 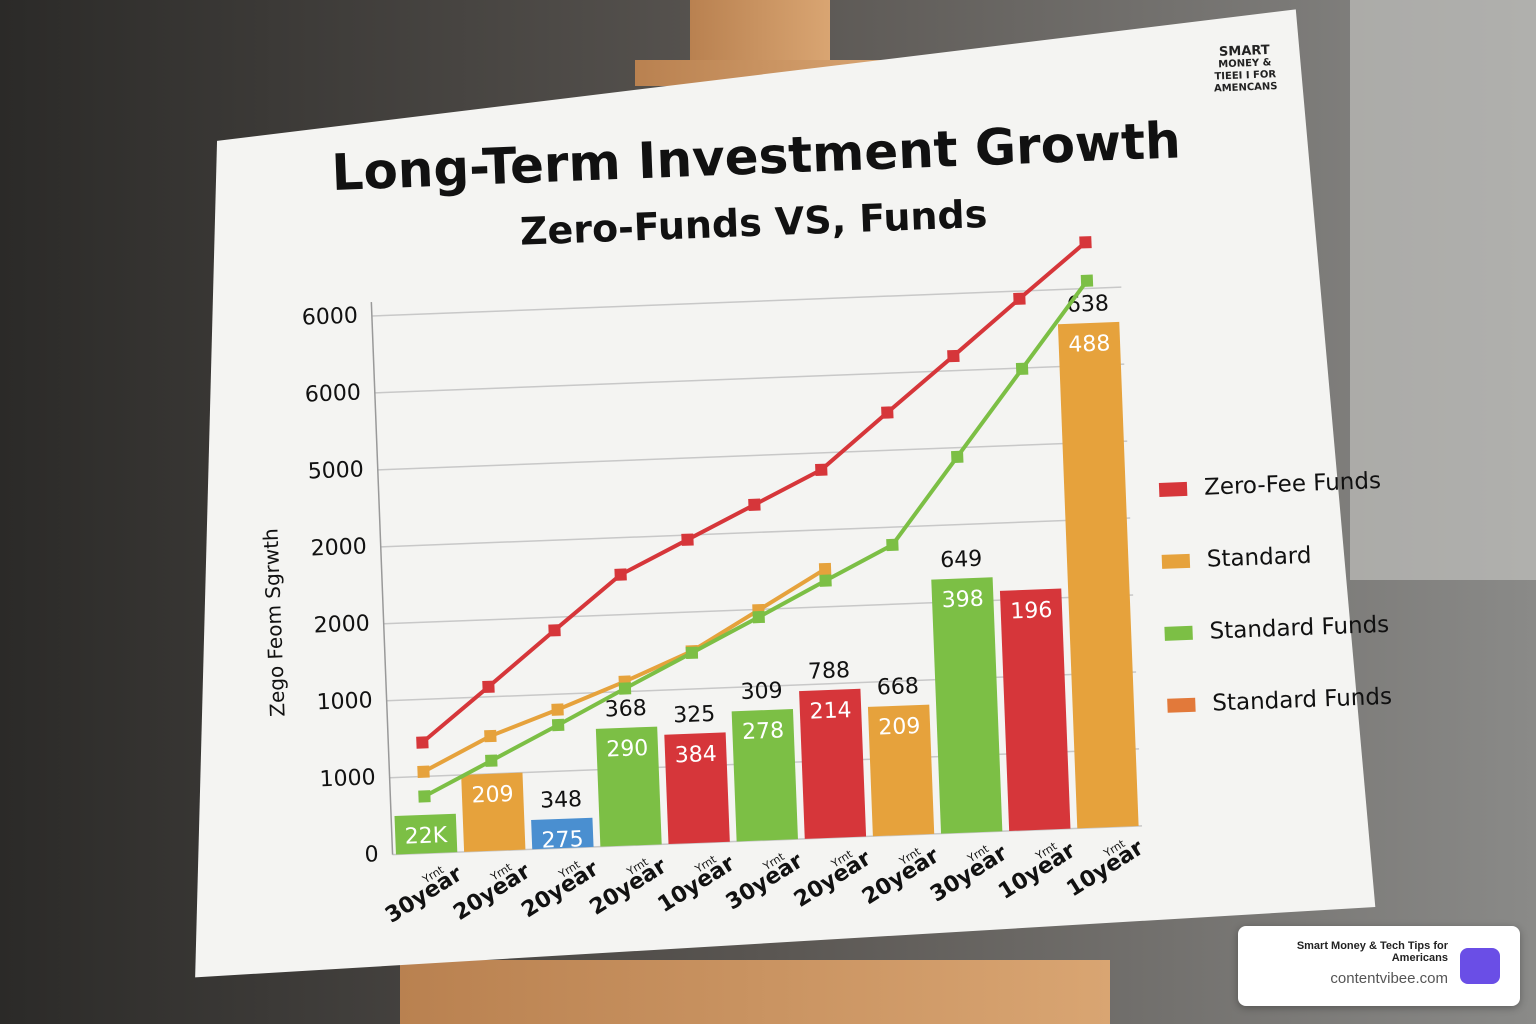 I want to click on bar-top-label: 348, so click(x=561, y=800).